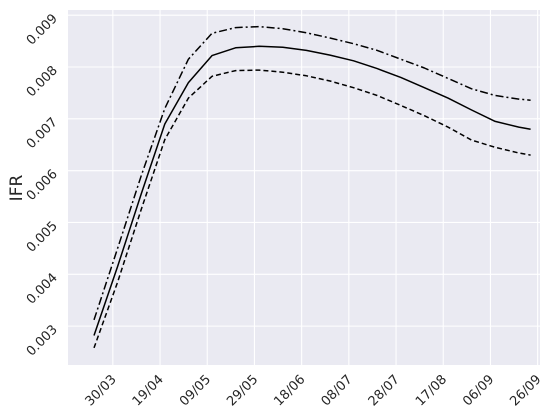 The height and width of the screenshot is (413, 550). What do you see at coordinates (17, 188) in the screenshot?
I see `y-axis-label: IFR` at bounding box center [17, 188].